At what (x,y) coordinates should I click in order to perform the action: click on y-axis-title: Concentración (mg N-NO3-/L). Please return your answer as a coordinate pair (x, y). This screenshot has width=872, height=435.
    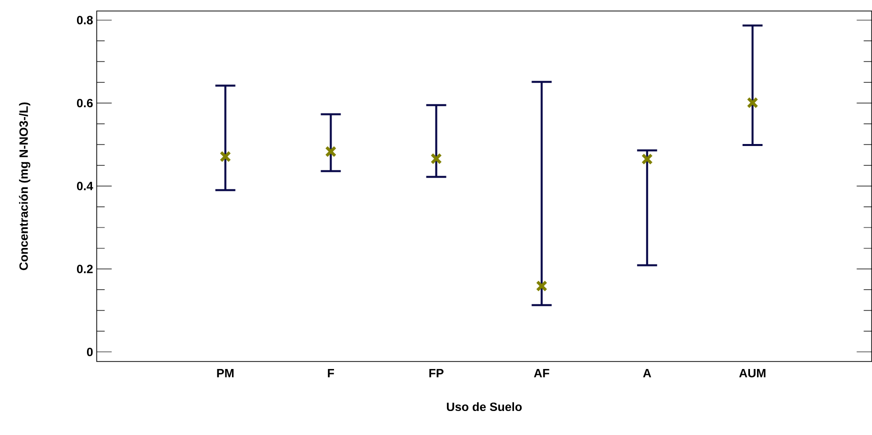
    Looking at the image, I should click on (24, 186).